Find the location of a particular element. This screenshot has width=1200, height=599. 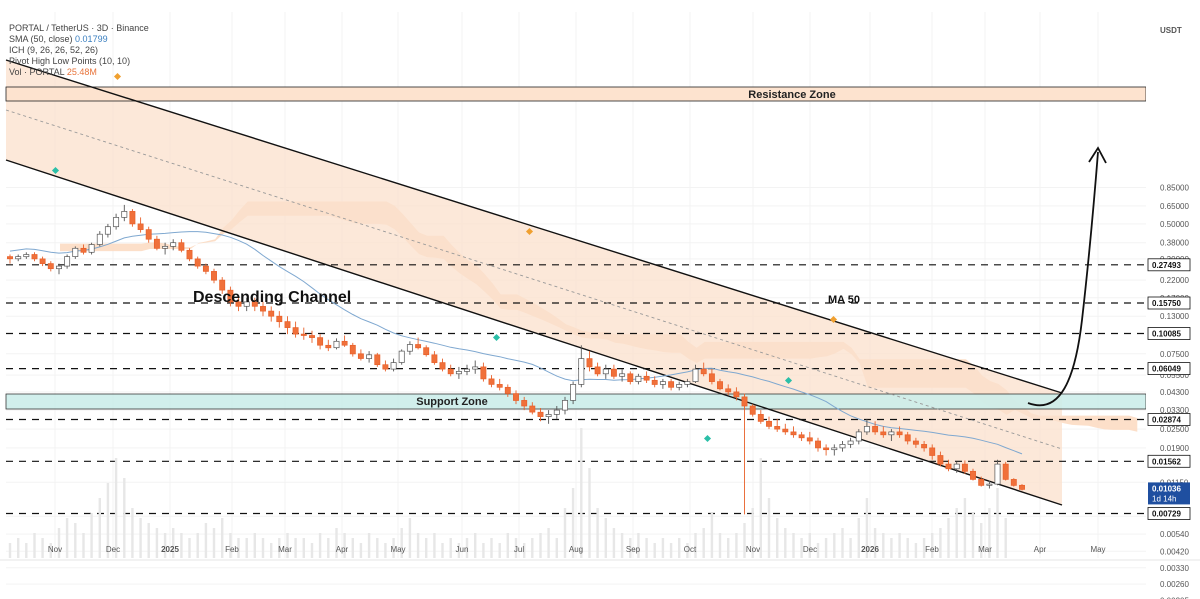

time-tick-label: Apr is located at coordinates (1040, 549).